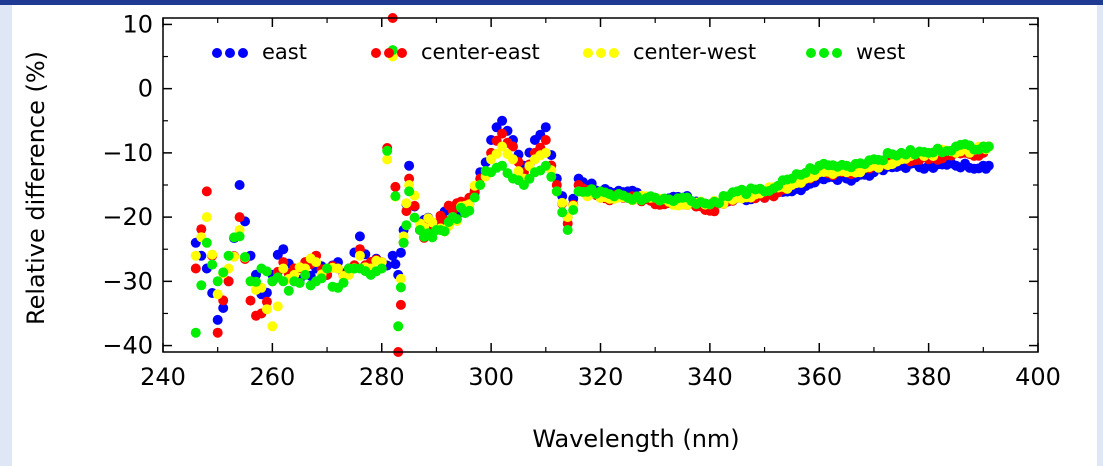 This screenshot has width=1103, height=466. I want to click on y-tick-label: −30, so click(127, 281).